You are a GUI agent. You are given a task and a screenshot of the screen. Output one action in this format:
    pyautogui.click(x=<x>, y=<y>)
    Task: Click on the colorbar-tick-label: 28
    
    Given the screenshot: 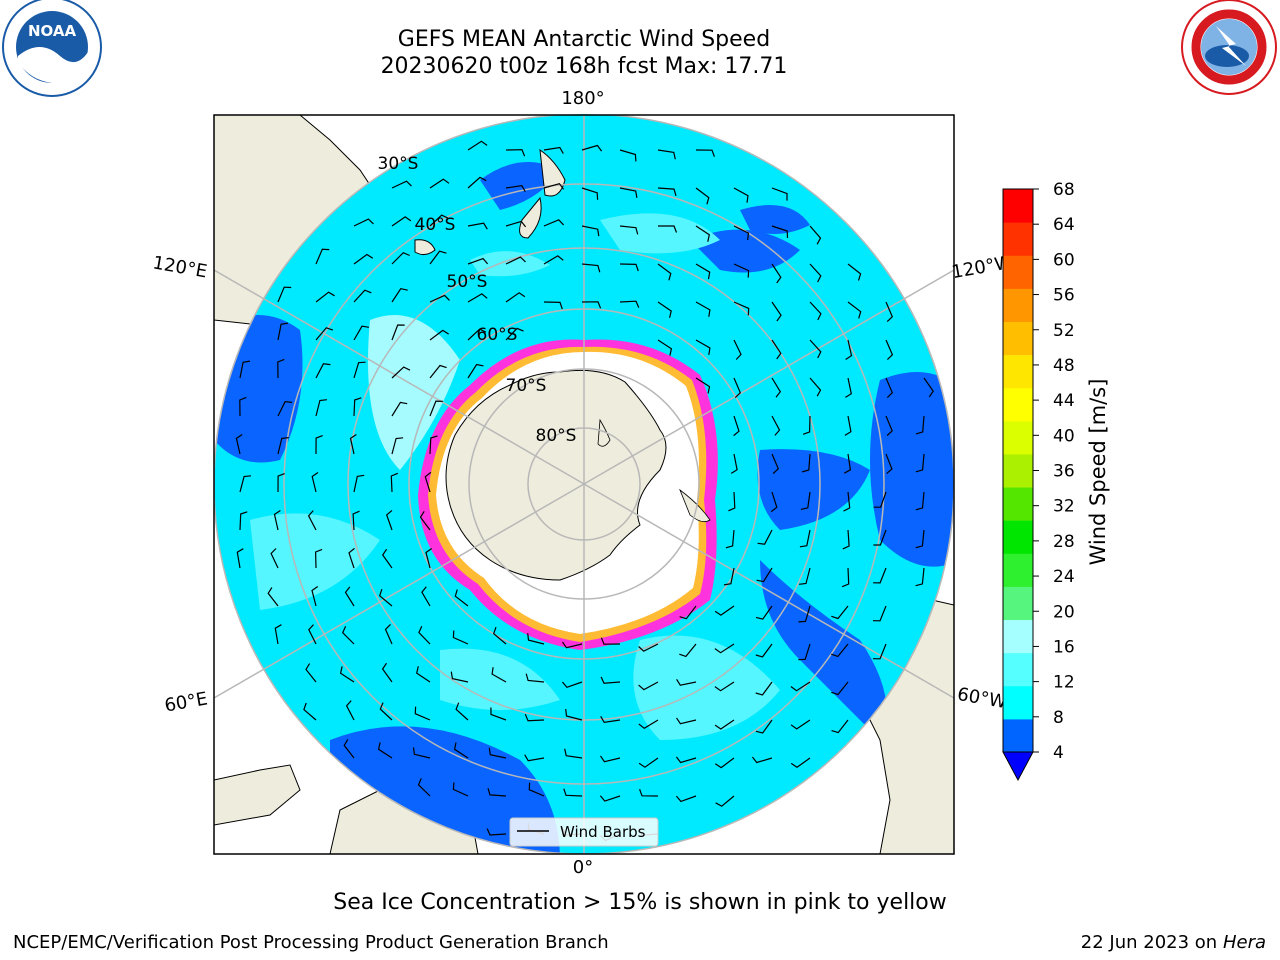 What is the action you would take?
    pyautogui.click(x=1064, y=542)
    